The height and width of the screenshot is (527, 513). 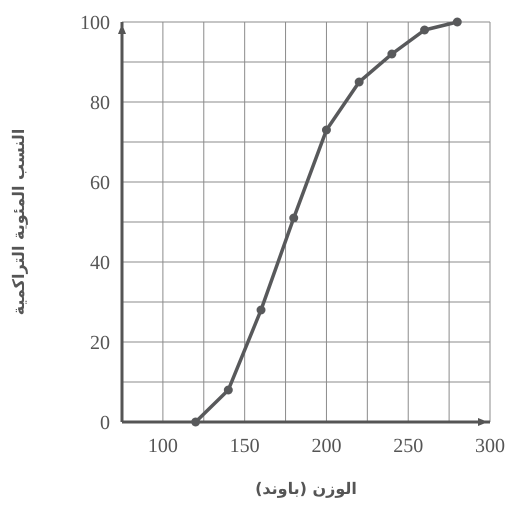 What do you see at coordinates (306, 488) in the screenshot?
I see `x-axis-title: الوزن (باوند)` at bounding box center [306, 488].